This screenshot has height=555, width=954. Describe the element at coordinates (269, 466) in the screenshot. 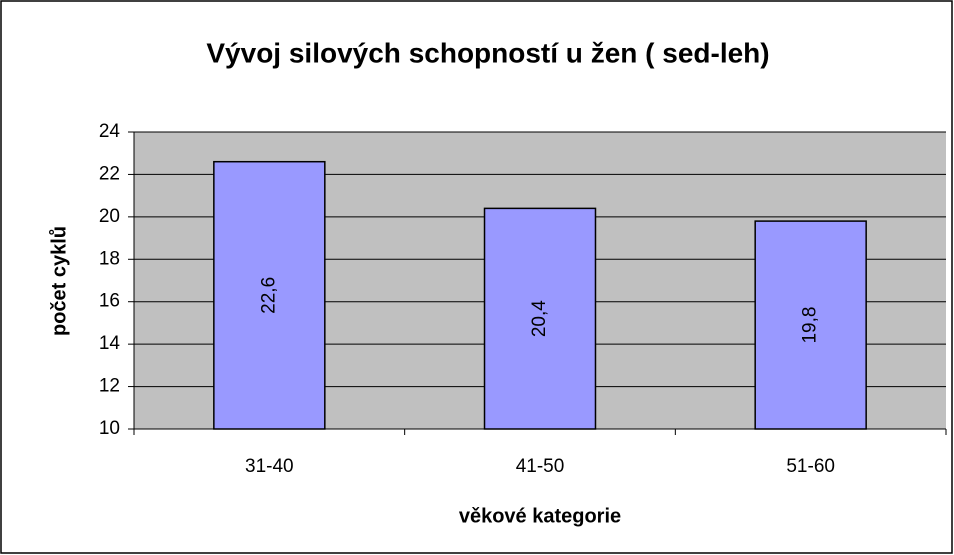

I see `x-tick-label: 31-40` at that location.